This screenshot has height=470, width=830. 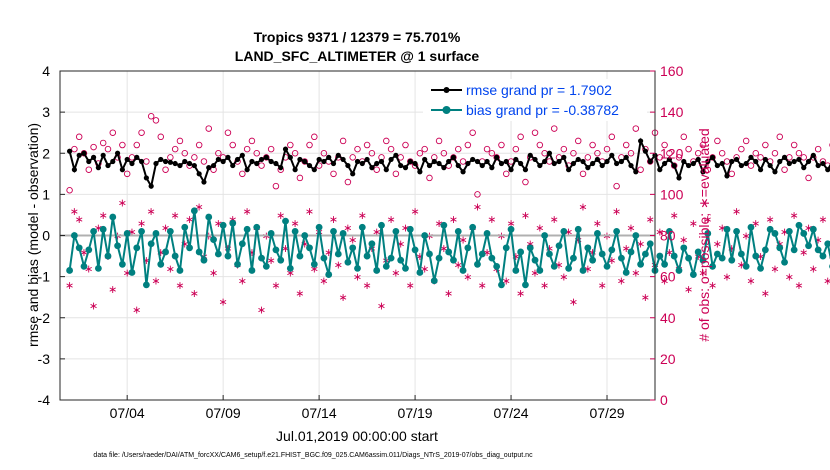 I want to click on legend-bias-label: bias grand pr = -0.38782, so click(x=542, y=110).